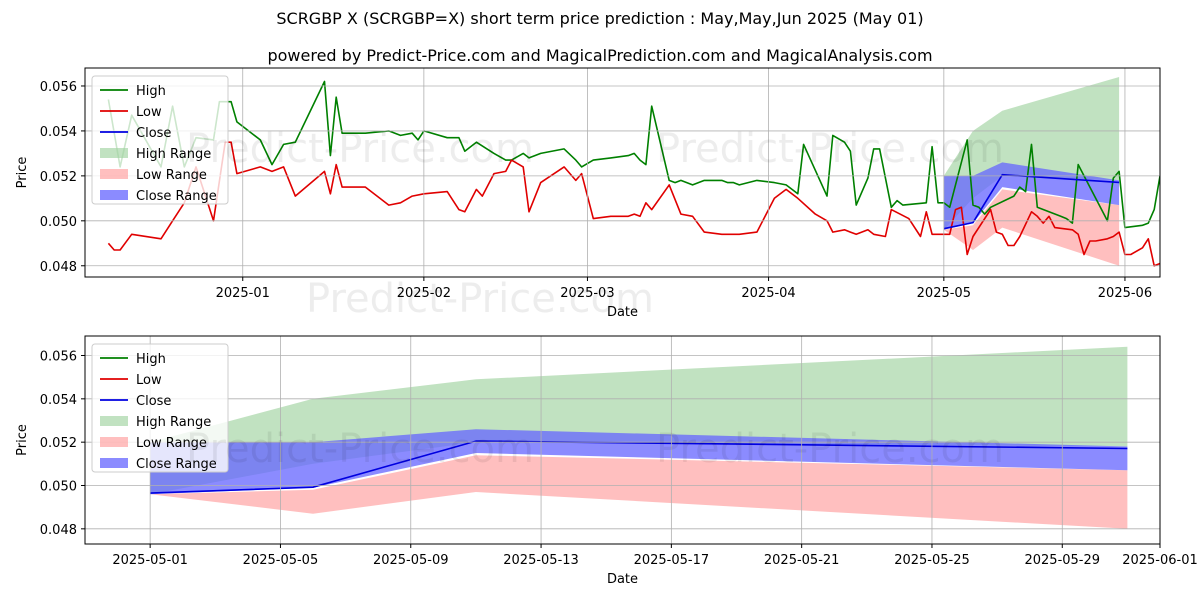 This screenshot has width=1200, height=600. I want to click on close-series-line, so click(1031, 201).